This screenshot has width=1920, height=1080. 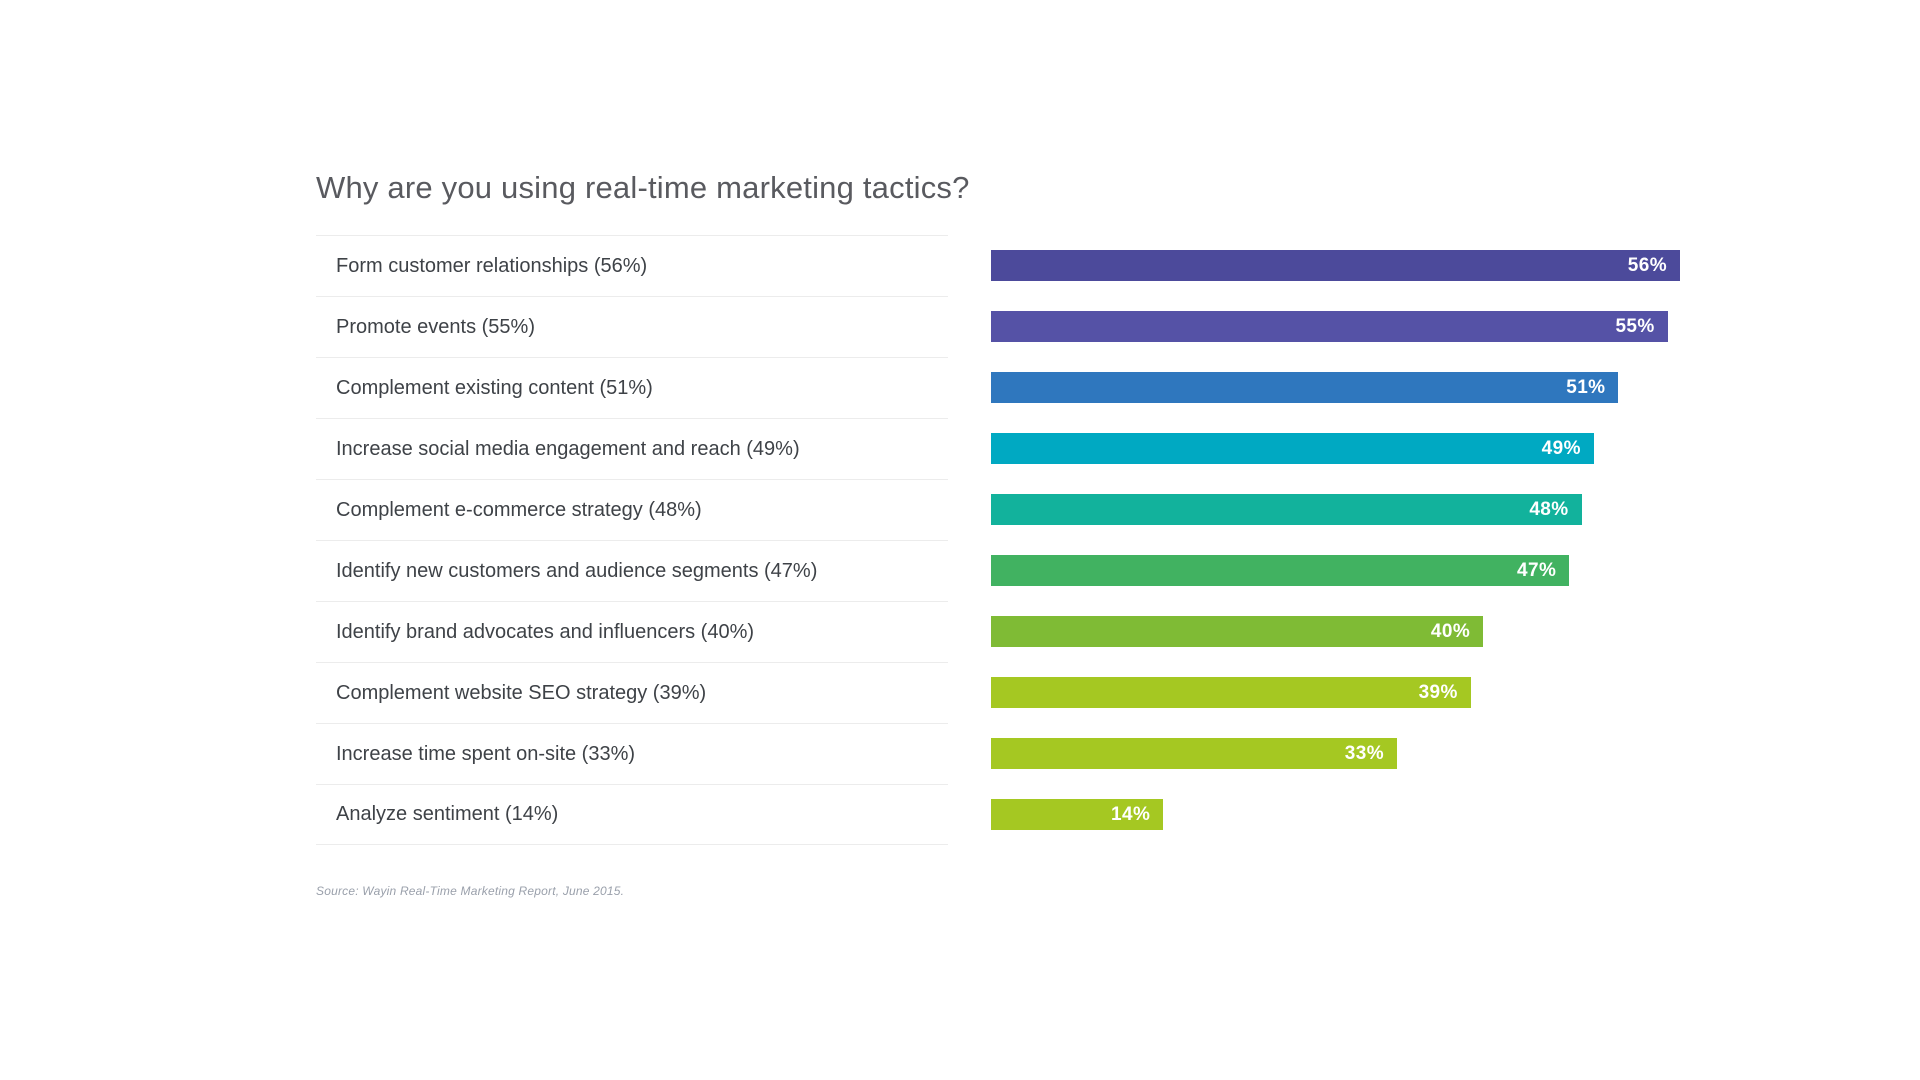 What do you see at coordinates (1194, 753) in the screenshot?
I see `bar: 33%` at bounding box center [1194, 753].